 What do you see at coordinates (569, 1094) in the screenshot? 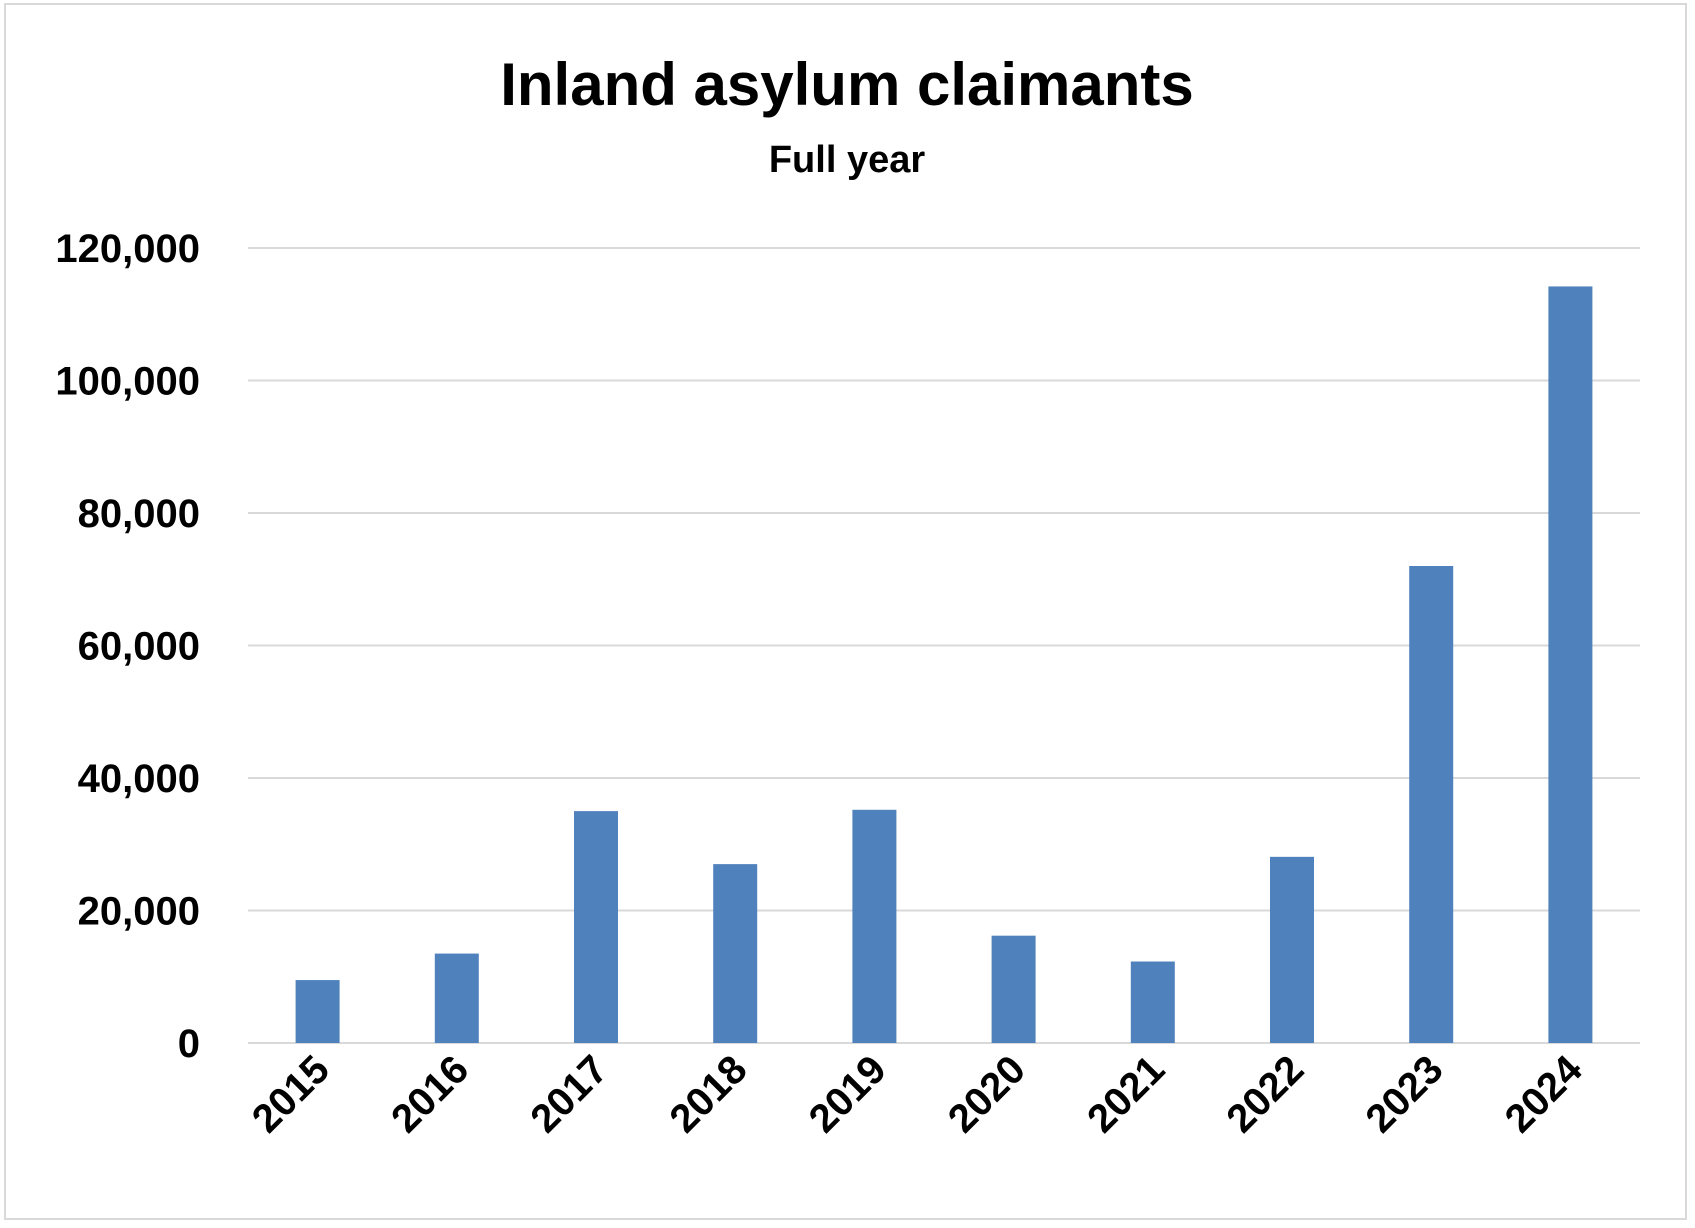
I see `x-tick-label: 2017` at bounding box center [569, 1094].